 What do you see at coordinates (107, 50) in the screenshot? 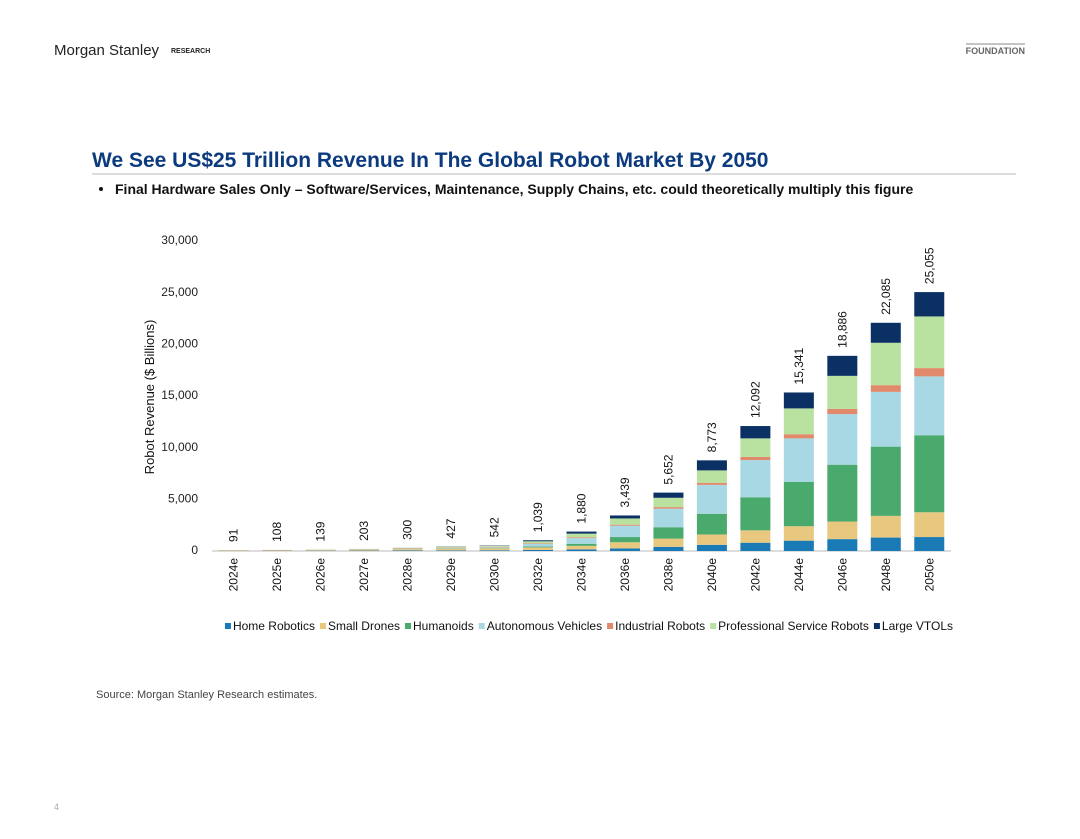
I see `brand: Morgan Stanley` at bounding box center [107, 50].